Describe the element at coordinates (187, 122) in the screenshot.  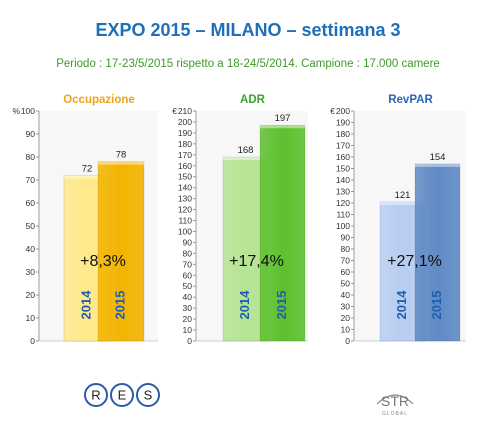
I see `y-tick: 200` at that location.